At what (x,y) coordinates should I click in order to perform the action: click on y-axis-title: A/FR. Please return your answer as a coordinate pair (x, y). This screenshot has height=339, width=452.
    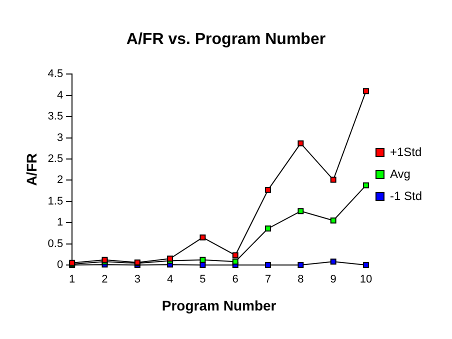
    Looking at the image, I should click on (31, 169).